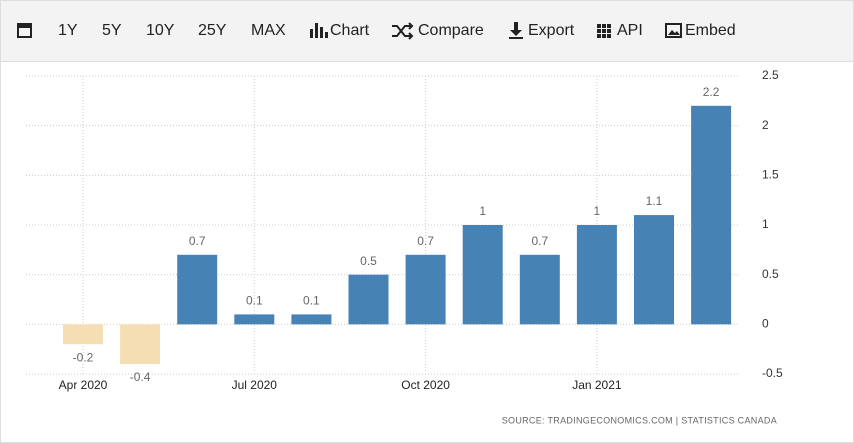  What do you see at coordinates (770, 274) in the screenshot?
I see `y-tick-label: 0.5` at bounding box center [770, 274].